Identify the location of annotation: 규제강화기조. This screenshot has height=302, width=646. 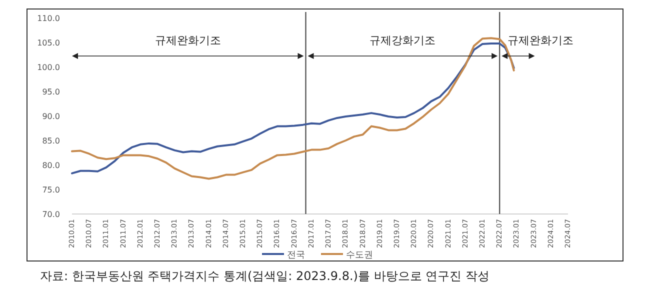
(403, 40).